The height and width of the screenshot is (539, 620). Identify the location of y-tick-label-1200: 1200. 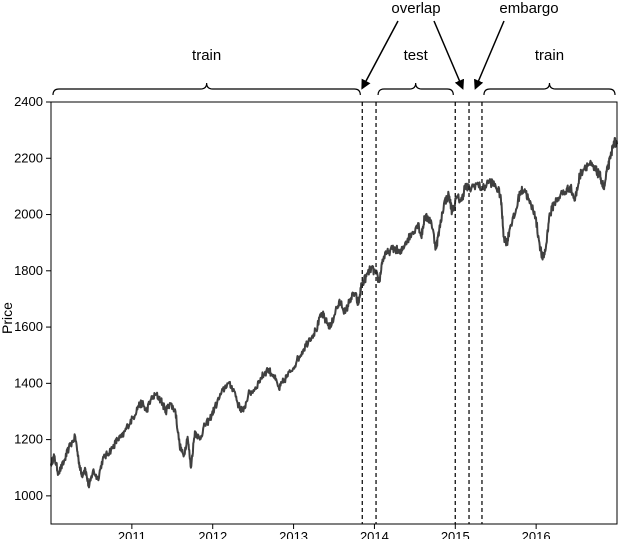
(28, 439).